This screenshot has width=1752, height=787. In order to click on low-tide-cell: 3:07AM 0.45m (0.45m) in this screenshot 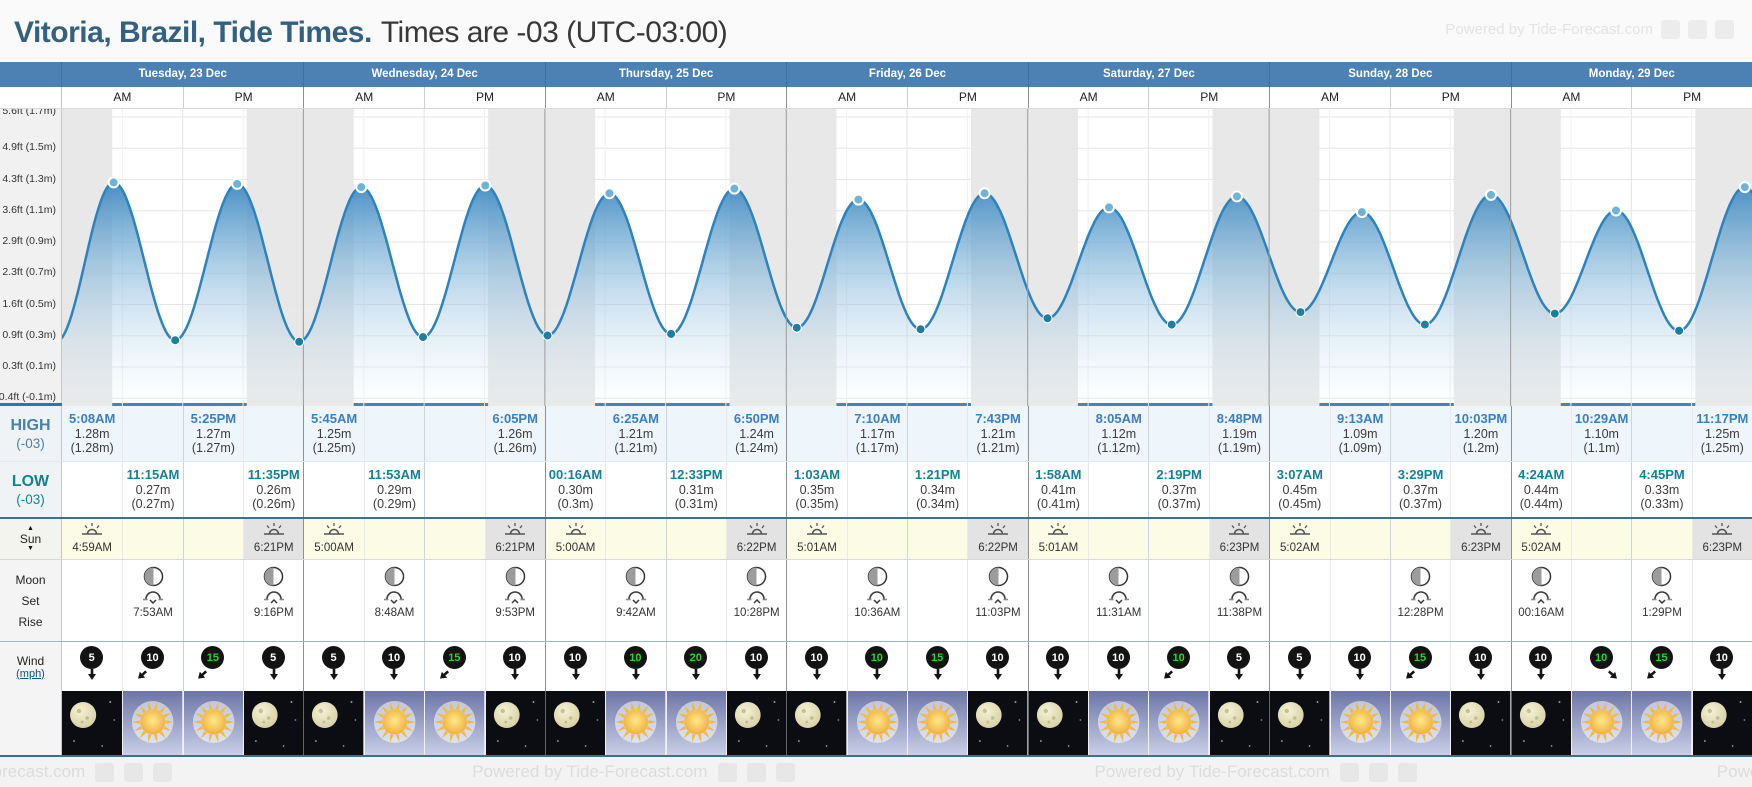, I will do `click(1299, 489)`.